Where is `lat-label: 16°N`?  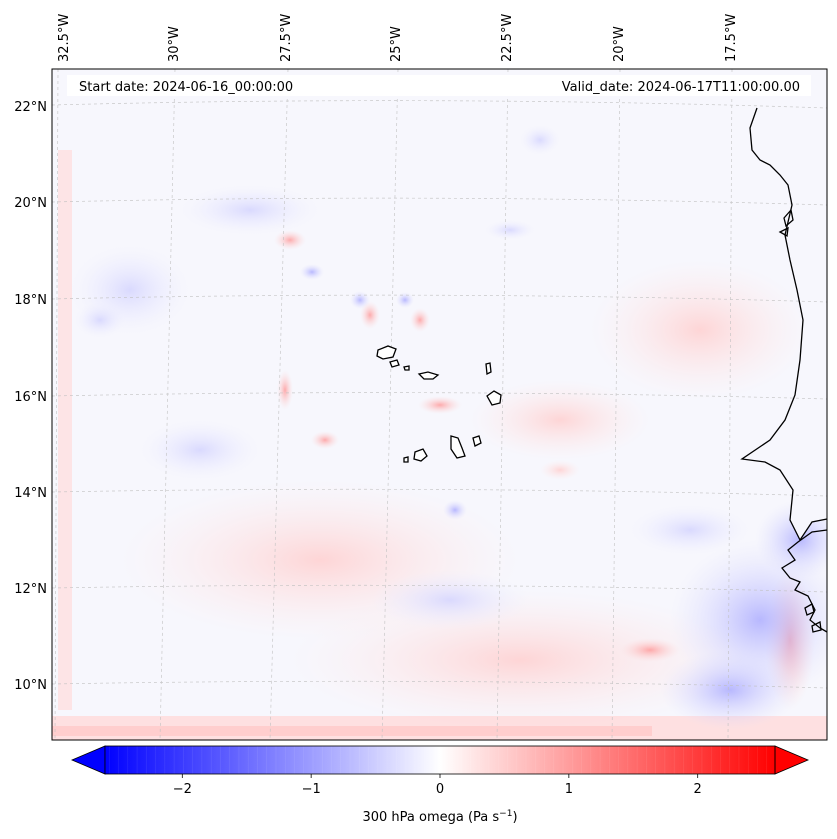 lat-label: 16°N is located at coordinates (30, 397).